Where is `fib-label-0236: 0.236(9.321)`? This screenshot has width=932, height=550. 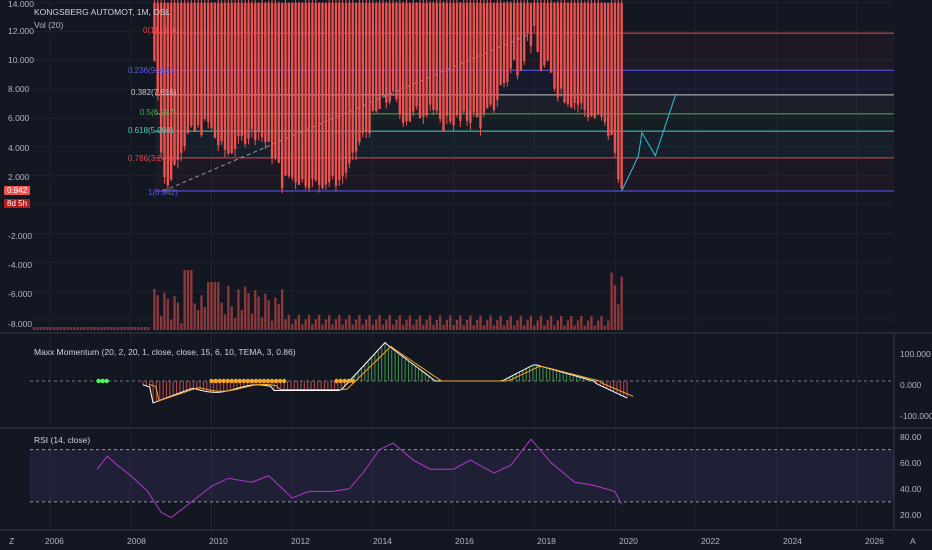 fib-label-0236: 0.236(9.321) is located at coordinates (151, 70).